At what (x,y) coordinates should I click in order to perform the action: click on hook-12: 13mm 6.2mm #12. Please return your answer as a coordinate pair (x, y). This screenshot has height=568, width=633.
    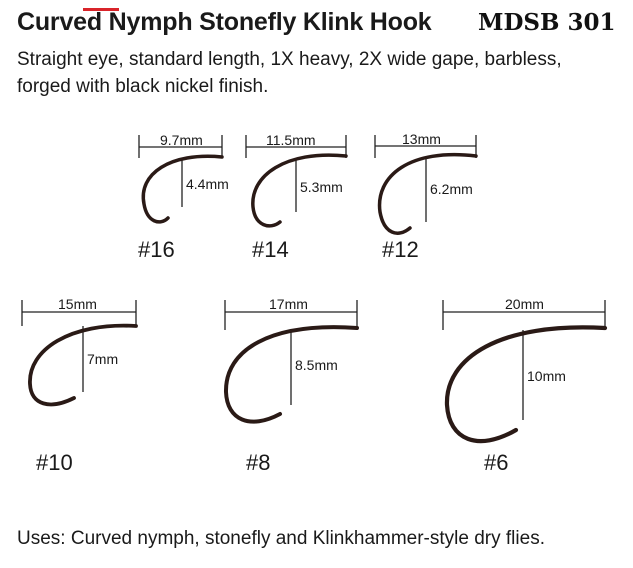
    Looking at the image, I should click on (426, 196).